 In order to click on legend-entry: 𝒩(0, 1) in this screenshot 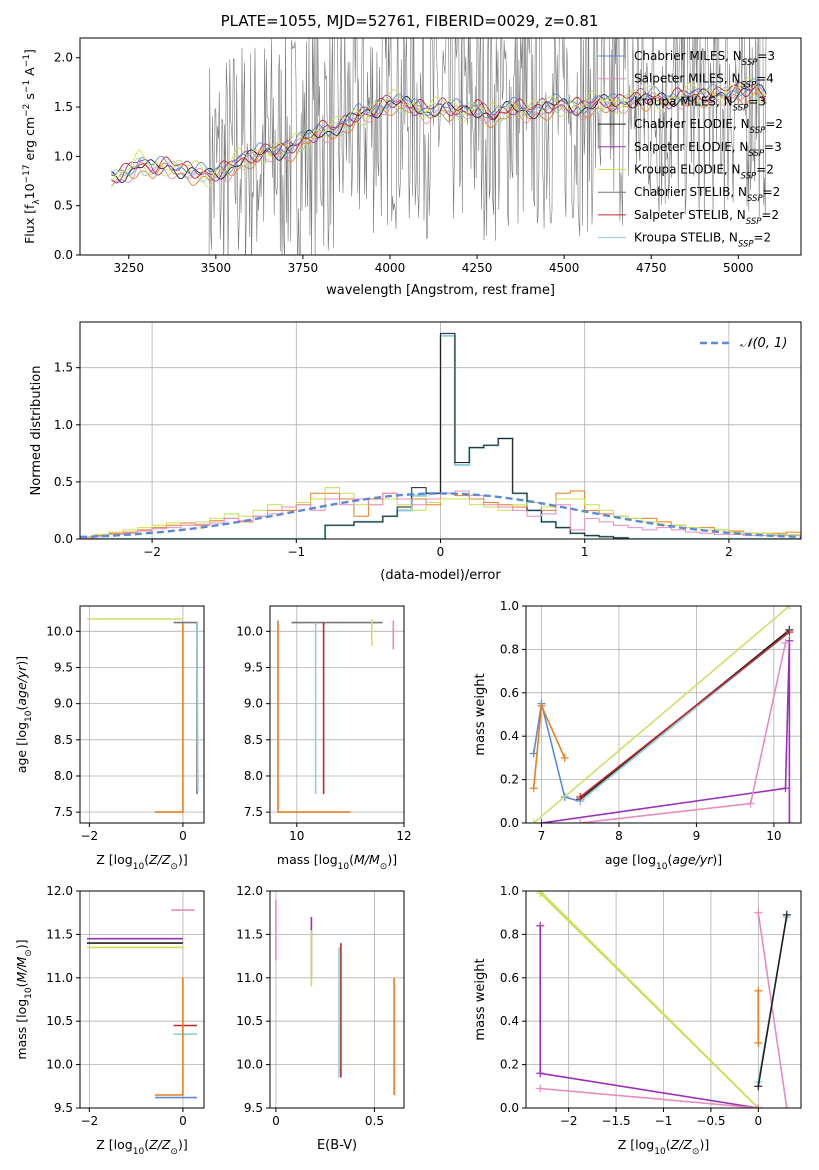, I will do `click(763, 343)`.